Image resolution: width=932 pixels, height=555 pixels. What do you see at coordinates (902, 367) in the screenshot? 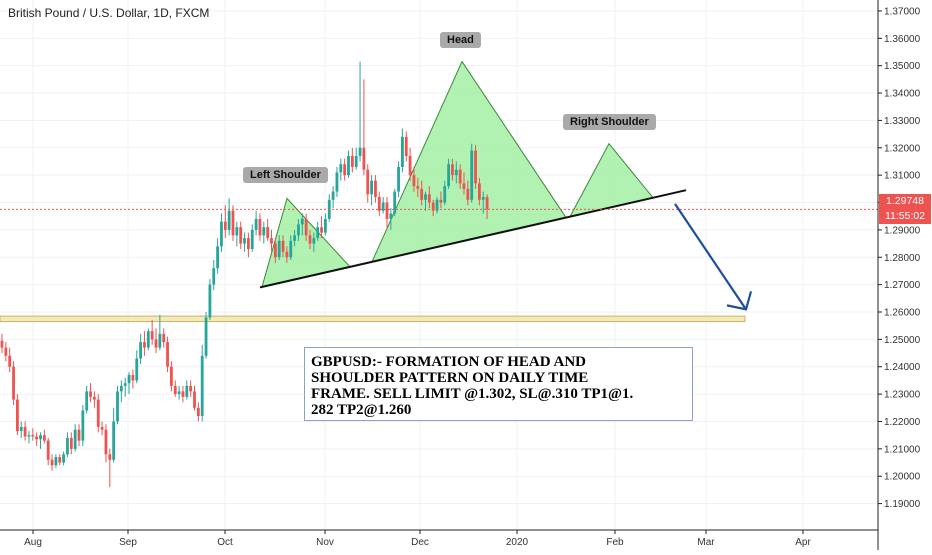
I see `price-tick-label: 1.24000` at bounding box center [902, 367].